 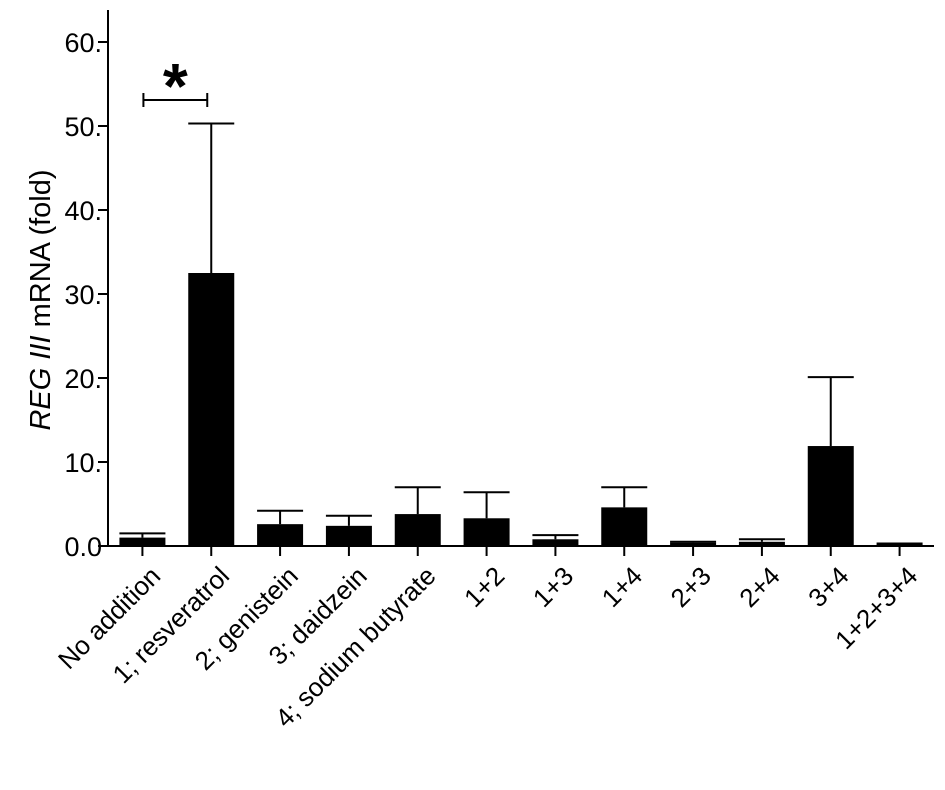 I want to click on y-axis: 0.0 10. 20. 30. 40. 50. 60., so click(x=86, y=286).